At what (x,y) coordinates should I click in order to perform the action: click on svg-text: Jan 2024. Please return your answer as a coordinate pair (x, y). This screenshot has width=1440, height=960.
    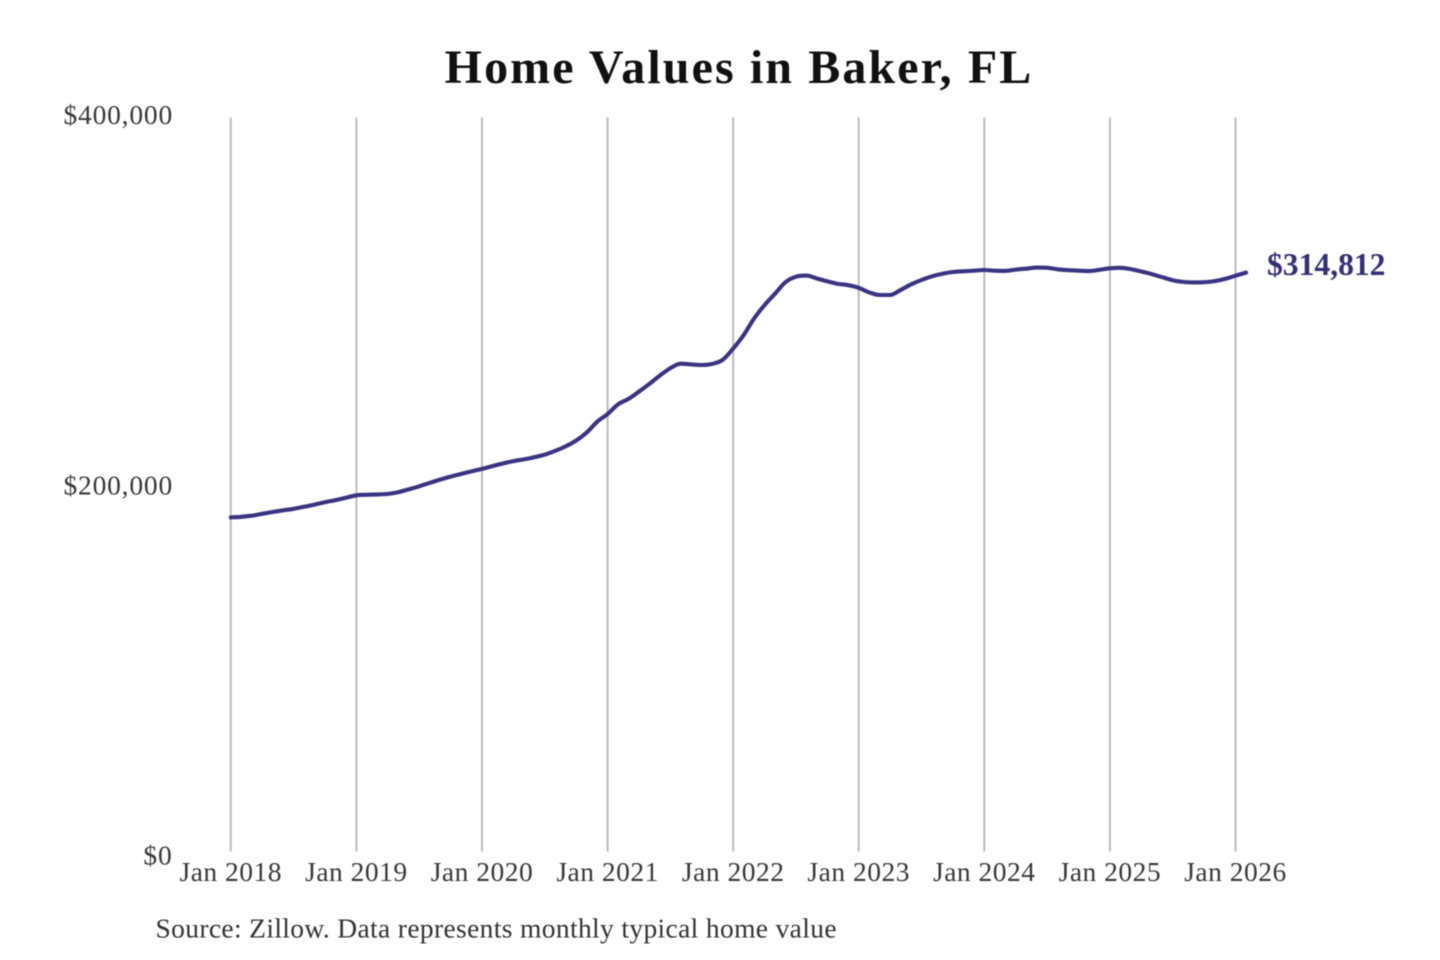
    Looking at the image, I should click on (984, 871).